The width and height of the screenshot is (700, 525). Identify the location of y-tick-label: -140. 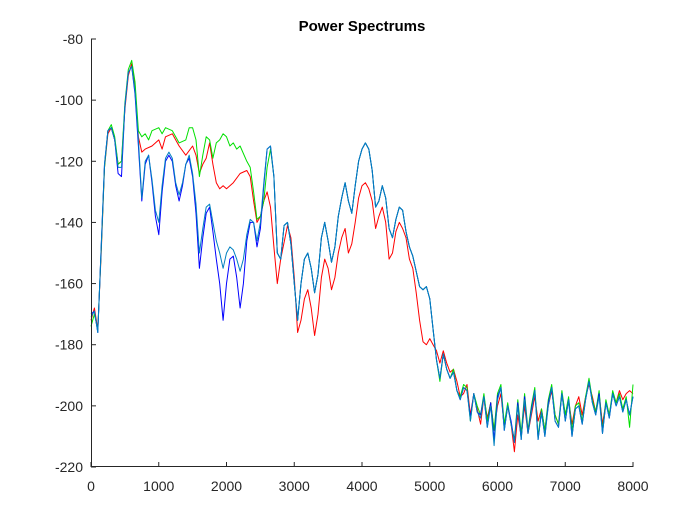
(69, 222).